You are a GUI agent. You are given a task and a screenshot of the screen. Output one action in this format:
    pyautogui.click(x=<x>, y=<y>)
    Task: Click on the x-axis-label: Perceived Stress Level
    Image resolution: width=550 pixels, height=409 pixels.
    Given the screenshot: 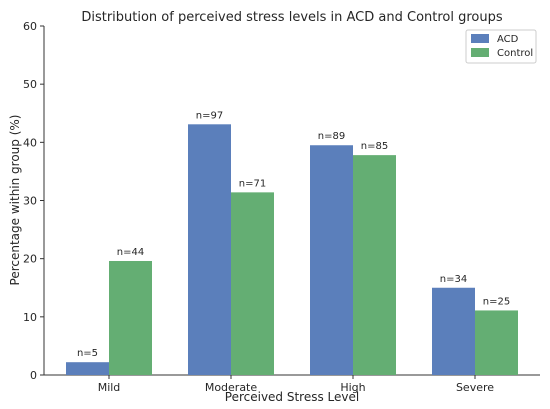 What is the action you would take?
    pyautogui.click(x=292, y=397)
    